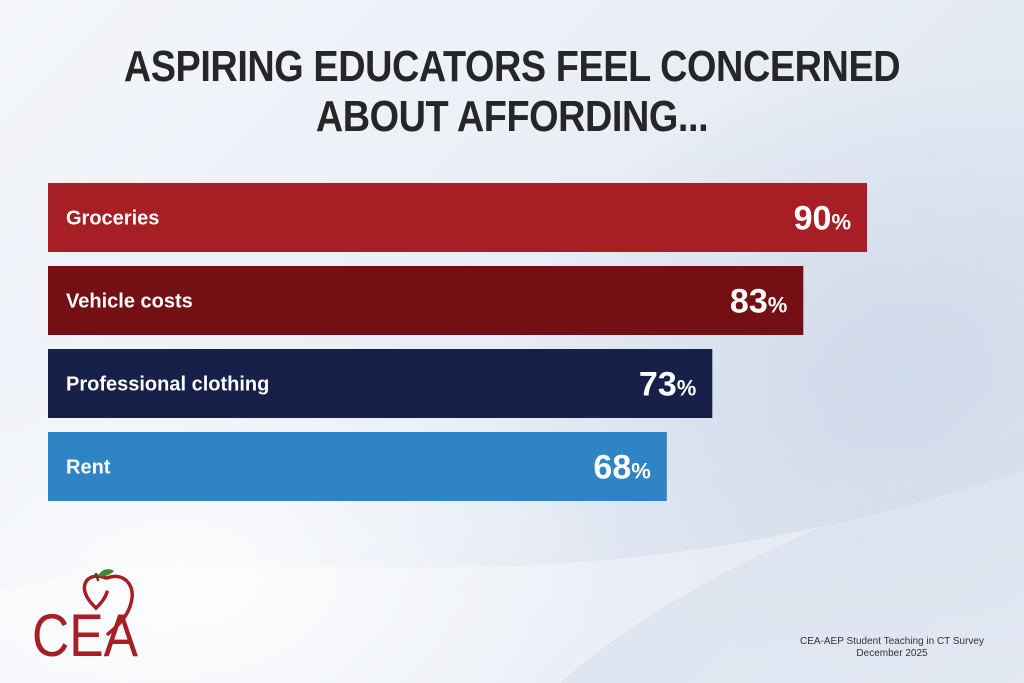  I want to click on logo-text: CEA, so click(85, 632).